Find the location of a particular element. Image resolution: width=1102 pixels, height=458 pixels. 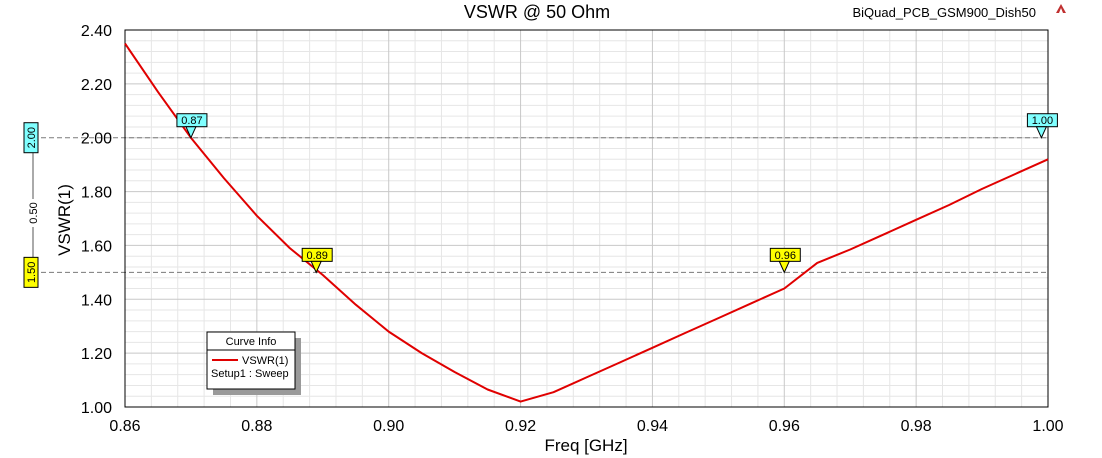

y-tick-label: 2.00 is located at coordinates (96, 139).